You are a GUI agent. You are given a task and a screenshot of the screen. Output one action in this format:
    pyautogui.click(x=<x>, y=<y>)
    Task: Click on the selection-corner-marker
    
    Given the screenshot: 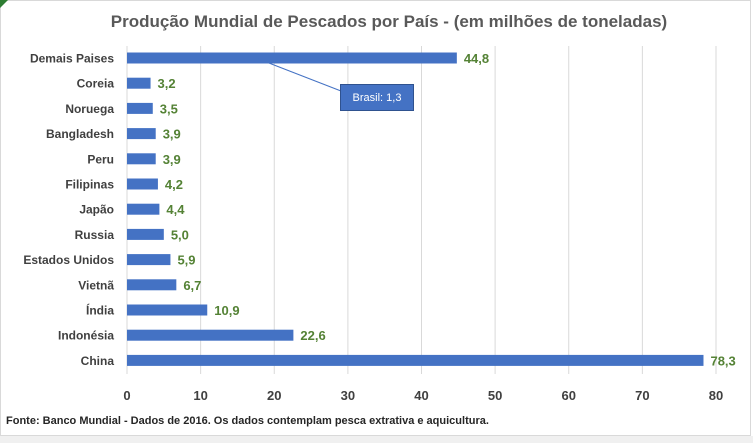 What is the action you would take?
    pyautogui.click(x=4, y=4)
    